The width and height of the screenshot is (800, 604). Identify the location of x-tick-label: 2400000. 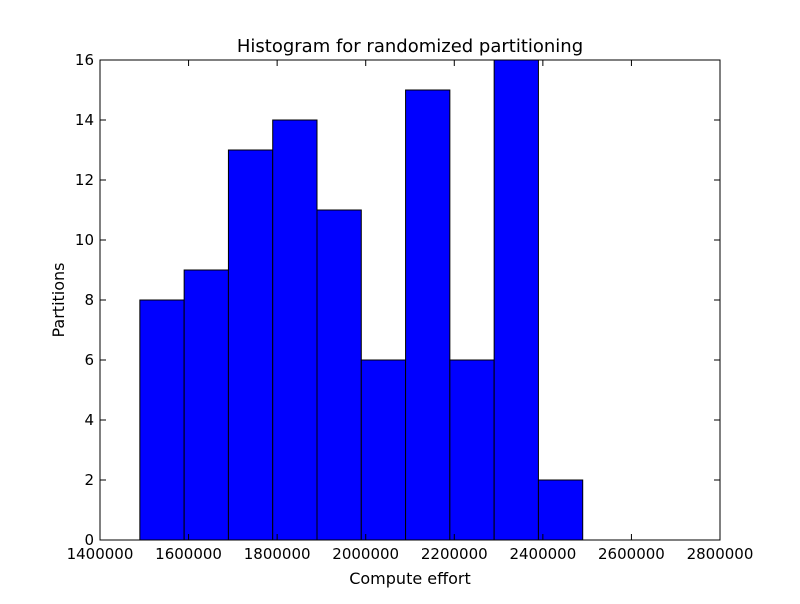
(542, 554).